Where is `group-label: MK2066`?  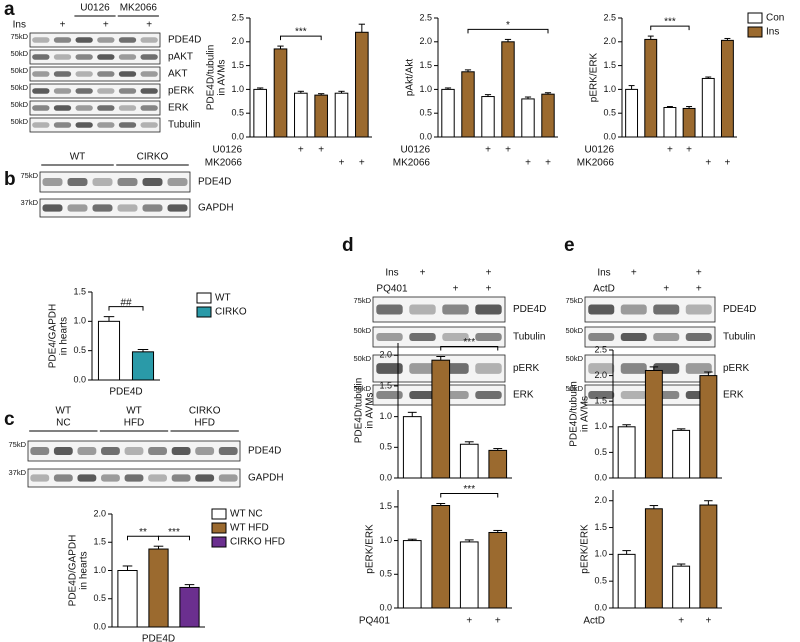
group-label: MK2066 is located at coordinates (139, 8).